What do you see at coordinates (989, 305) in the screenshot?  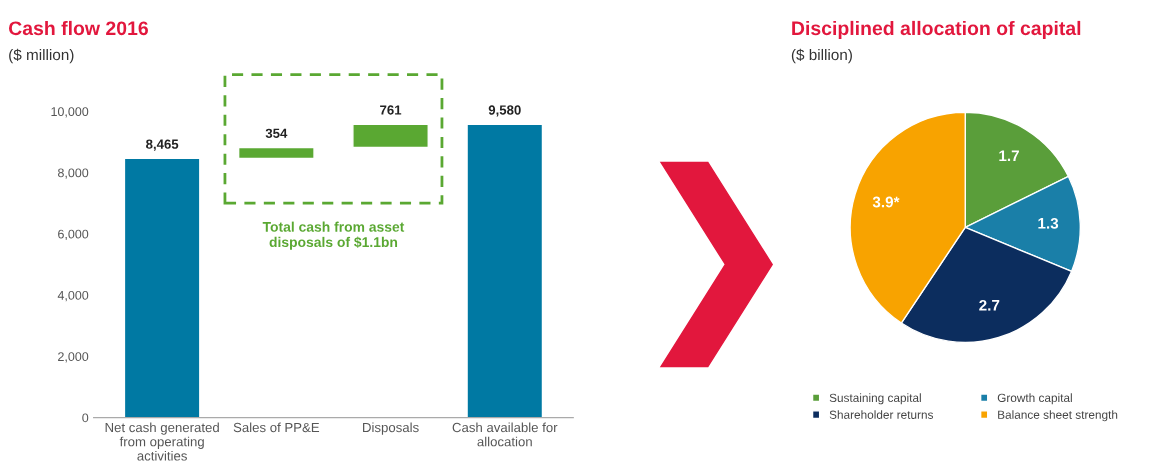 I see `data-label: 2.7` at bounding box center [989, 305].